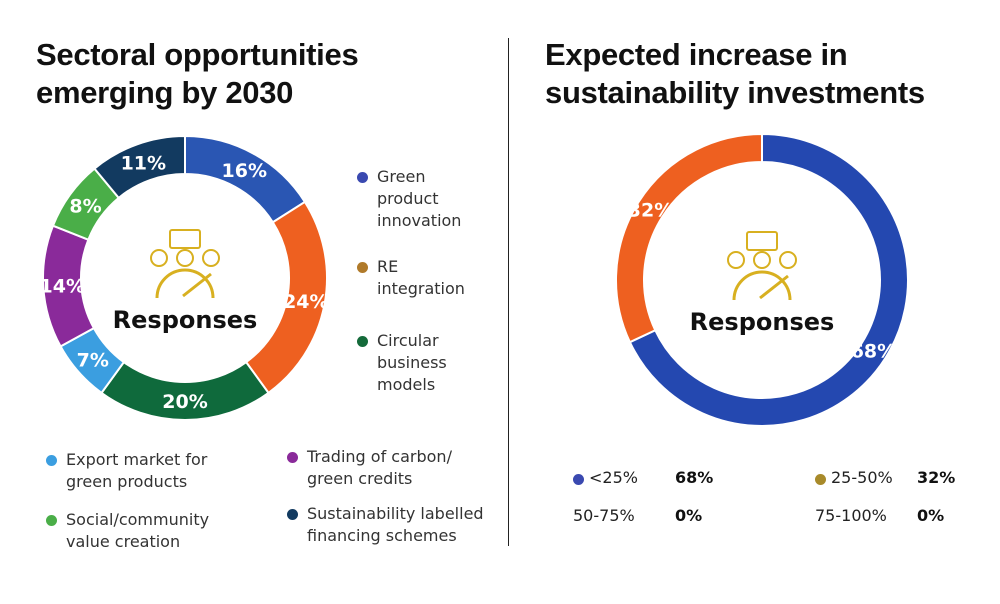  Describe the element at coordinates (412, 362) in the screenshot. I see `legend-item: Circular business models` at that location.